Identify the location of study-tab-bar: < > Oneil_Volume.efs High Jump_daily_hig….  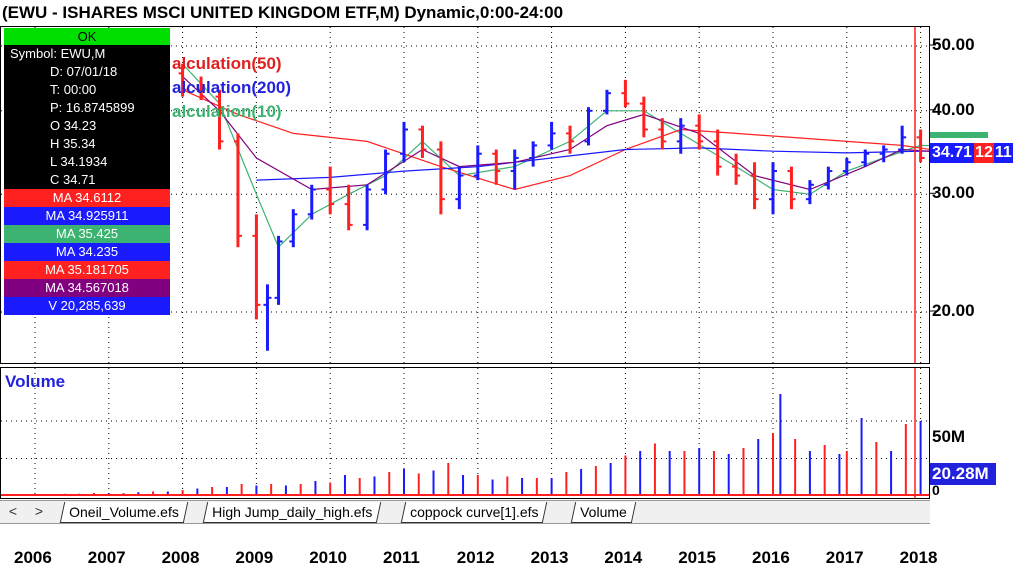
(465, 512).